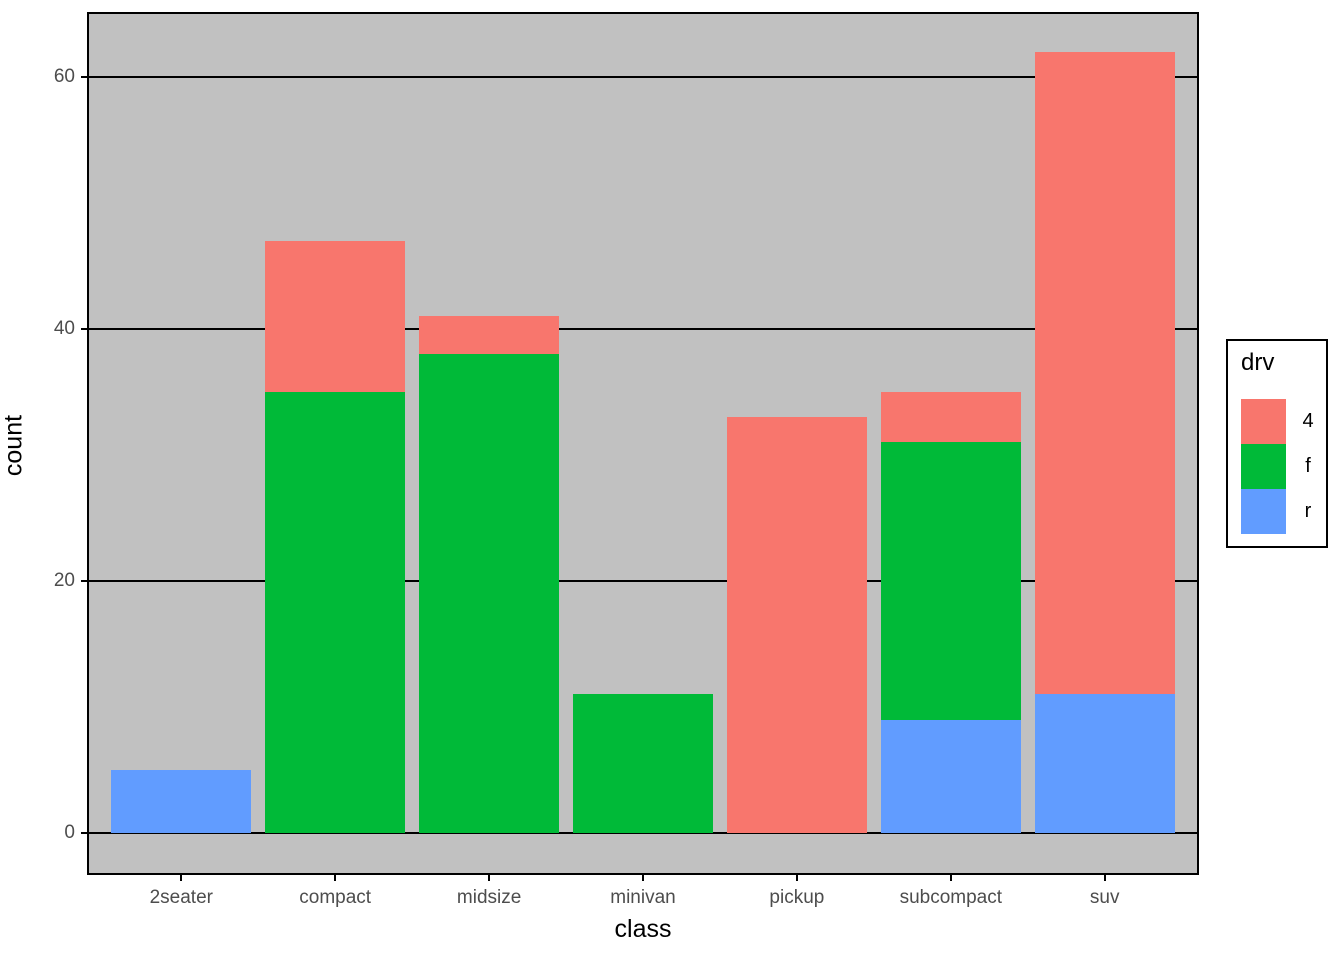 The height and width of the screenshot is (960, 1344). Describe the element at coordinates (64, 328) in the screenshot. I see `y-tick-label: 40` at that location.